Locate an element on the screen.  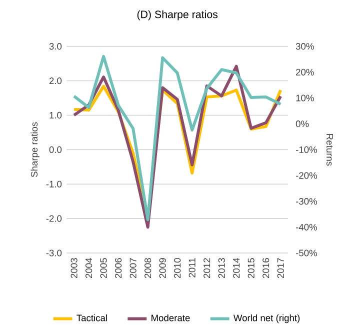
x-tick-label: 2008 is located at coordinates (148, 268).